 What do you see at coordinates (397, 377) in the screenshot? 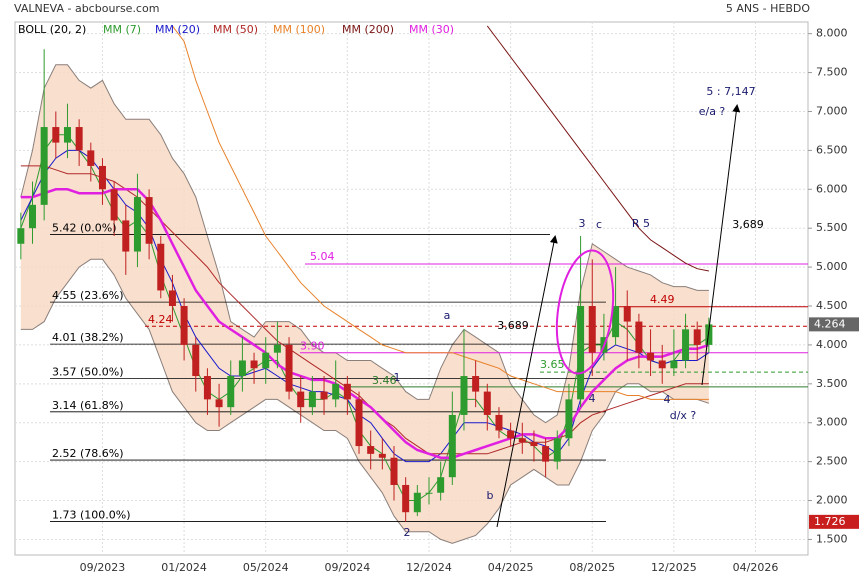
I see `annotation: 1` at bounding box center [397, 377].